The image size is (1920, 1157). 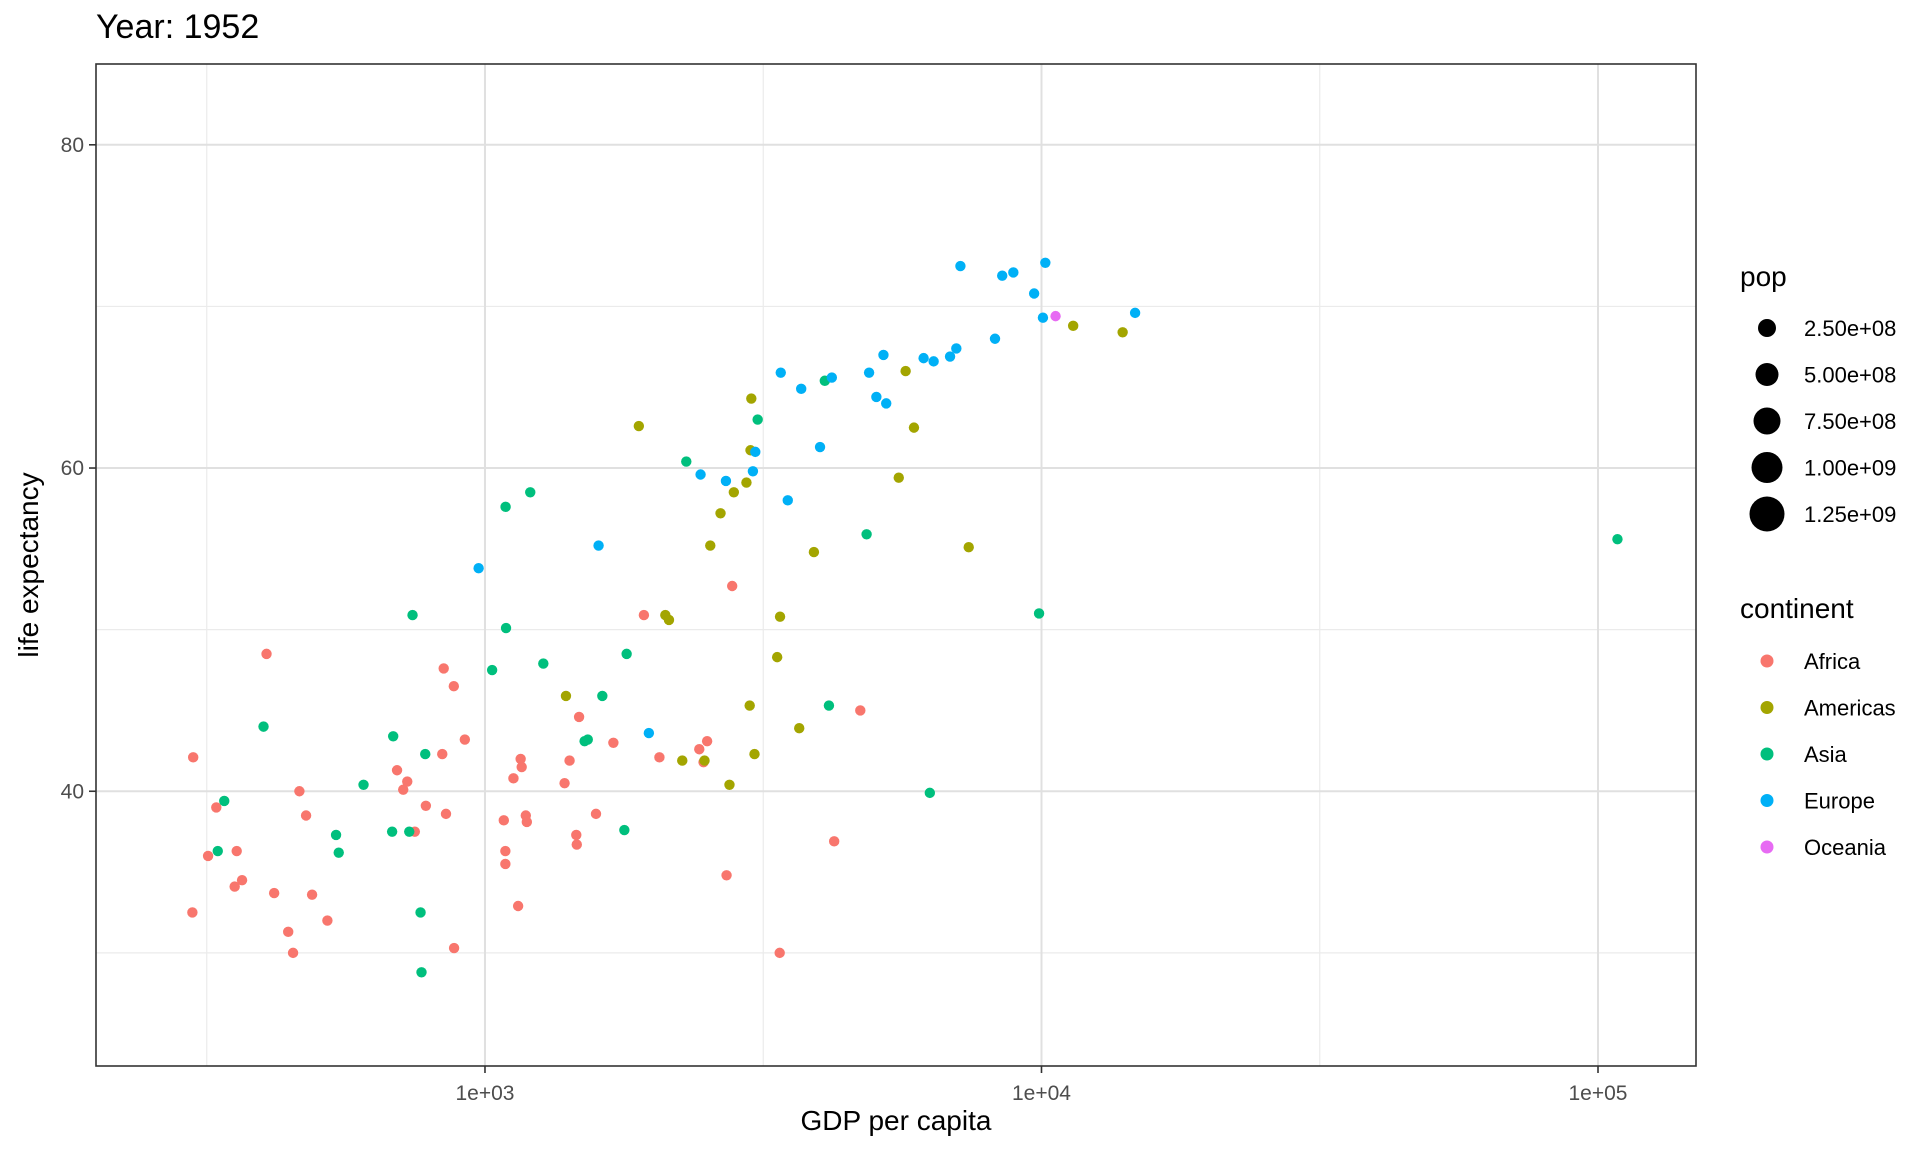 What do you see at coordinates (177, 27) in the screenshot?
I see `chart-title: Year: 1952` at bounding box center [177, 27].